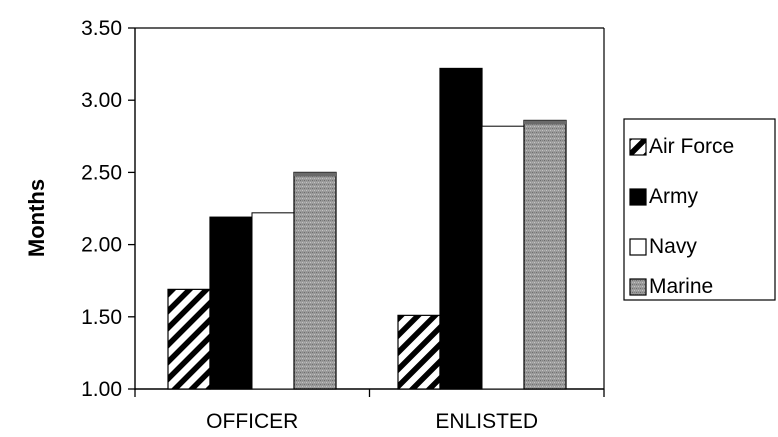  Describe the element at coordinates (681, 286) in the screenshot. I see `legend-label-marine: Marine` at that location.